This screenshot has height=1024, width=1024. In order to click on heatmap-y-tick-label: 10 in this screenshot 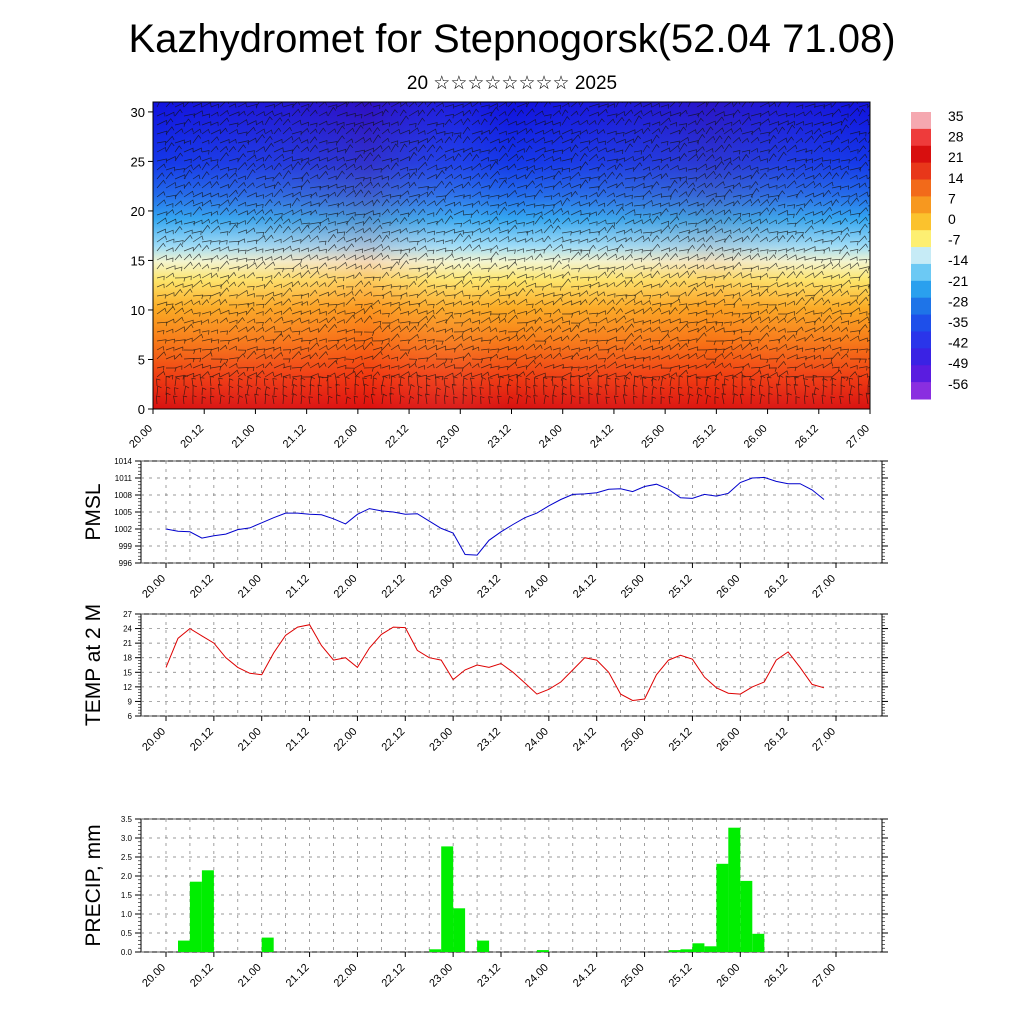, I will do `click(138, 310)`.